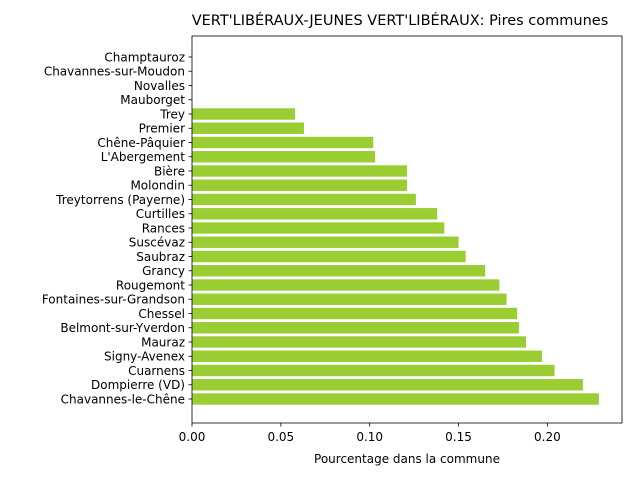  What do you see at coordinates (458, 437) in the screenshot?
I see `x-tick-label: 0.15` at bounding box center [458, 437].